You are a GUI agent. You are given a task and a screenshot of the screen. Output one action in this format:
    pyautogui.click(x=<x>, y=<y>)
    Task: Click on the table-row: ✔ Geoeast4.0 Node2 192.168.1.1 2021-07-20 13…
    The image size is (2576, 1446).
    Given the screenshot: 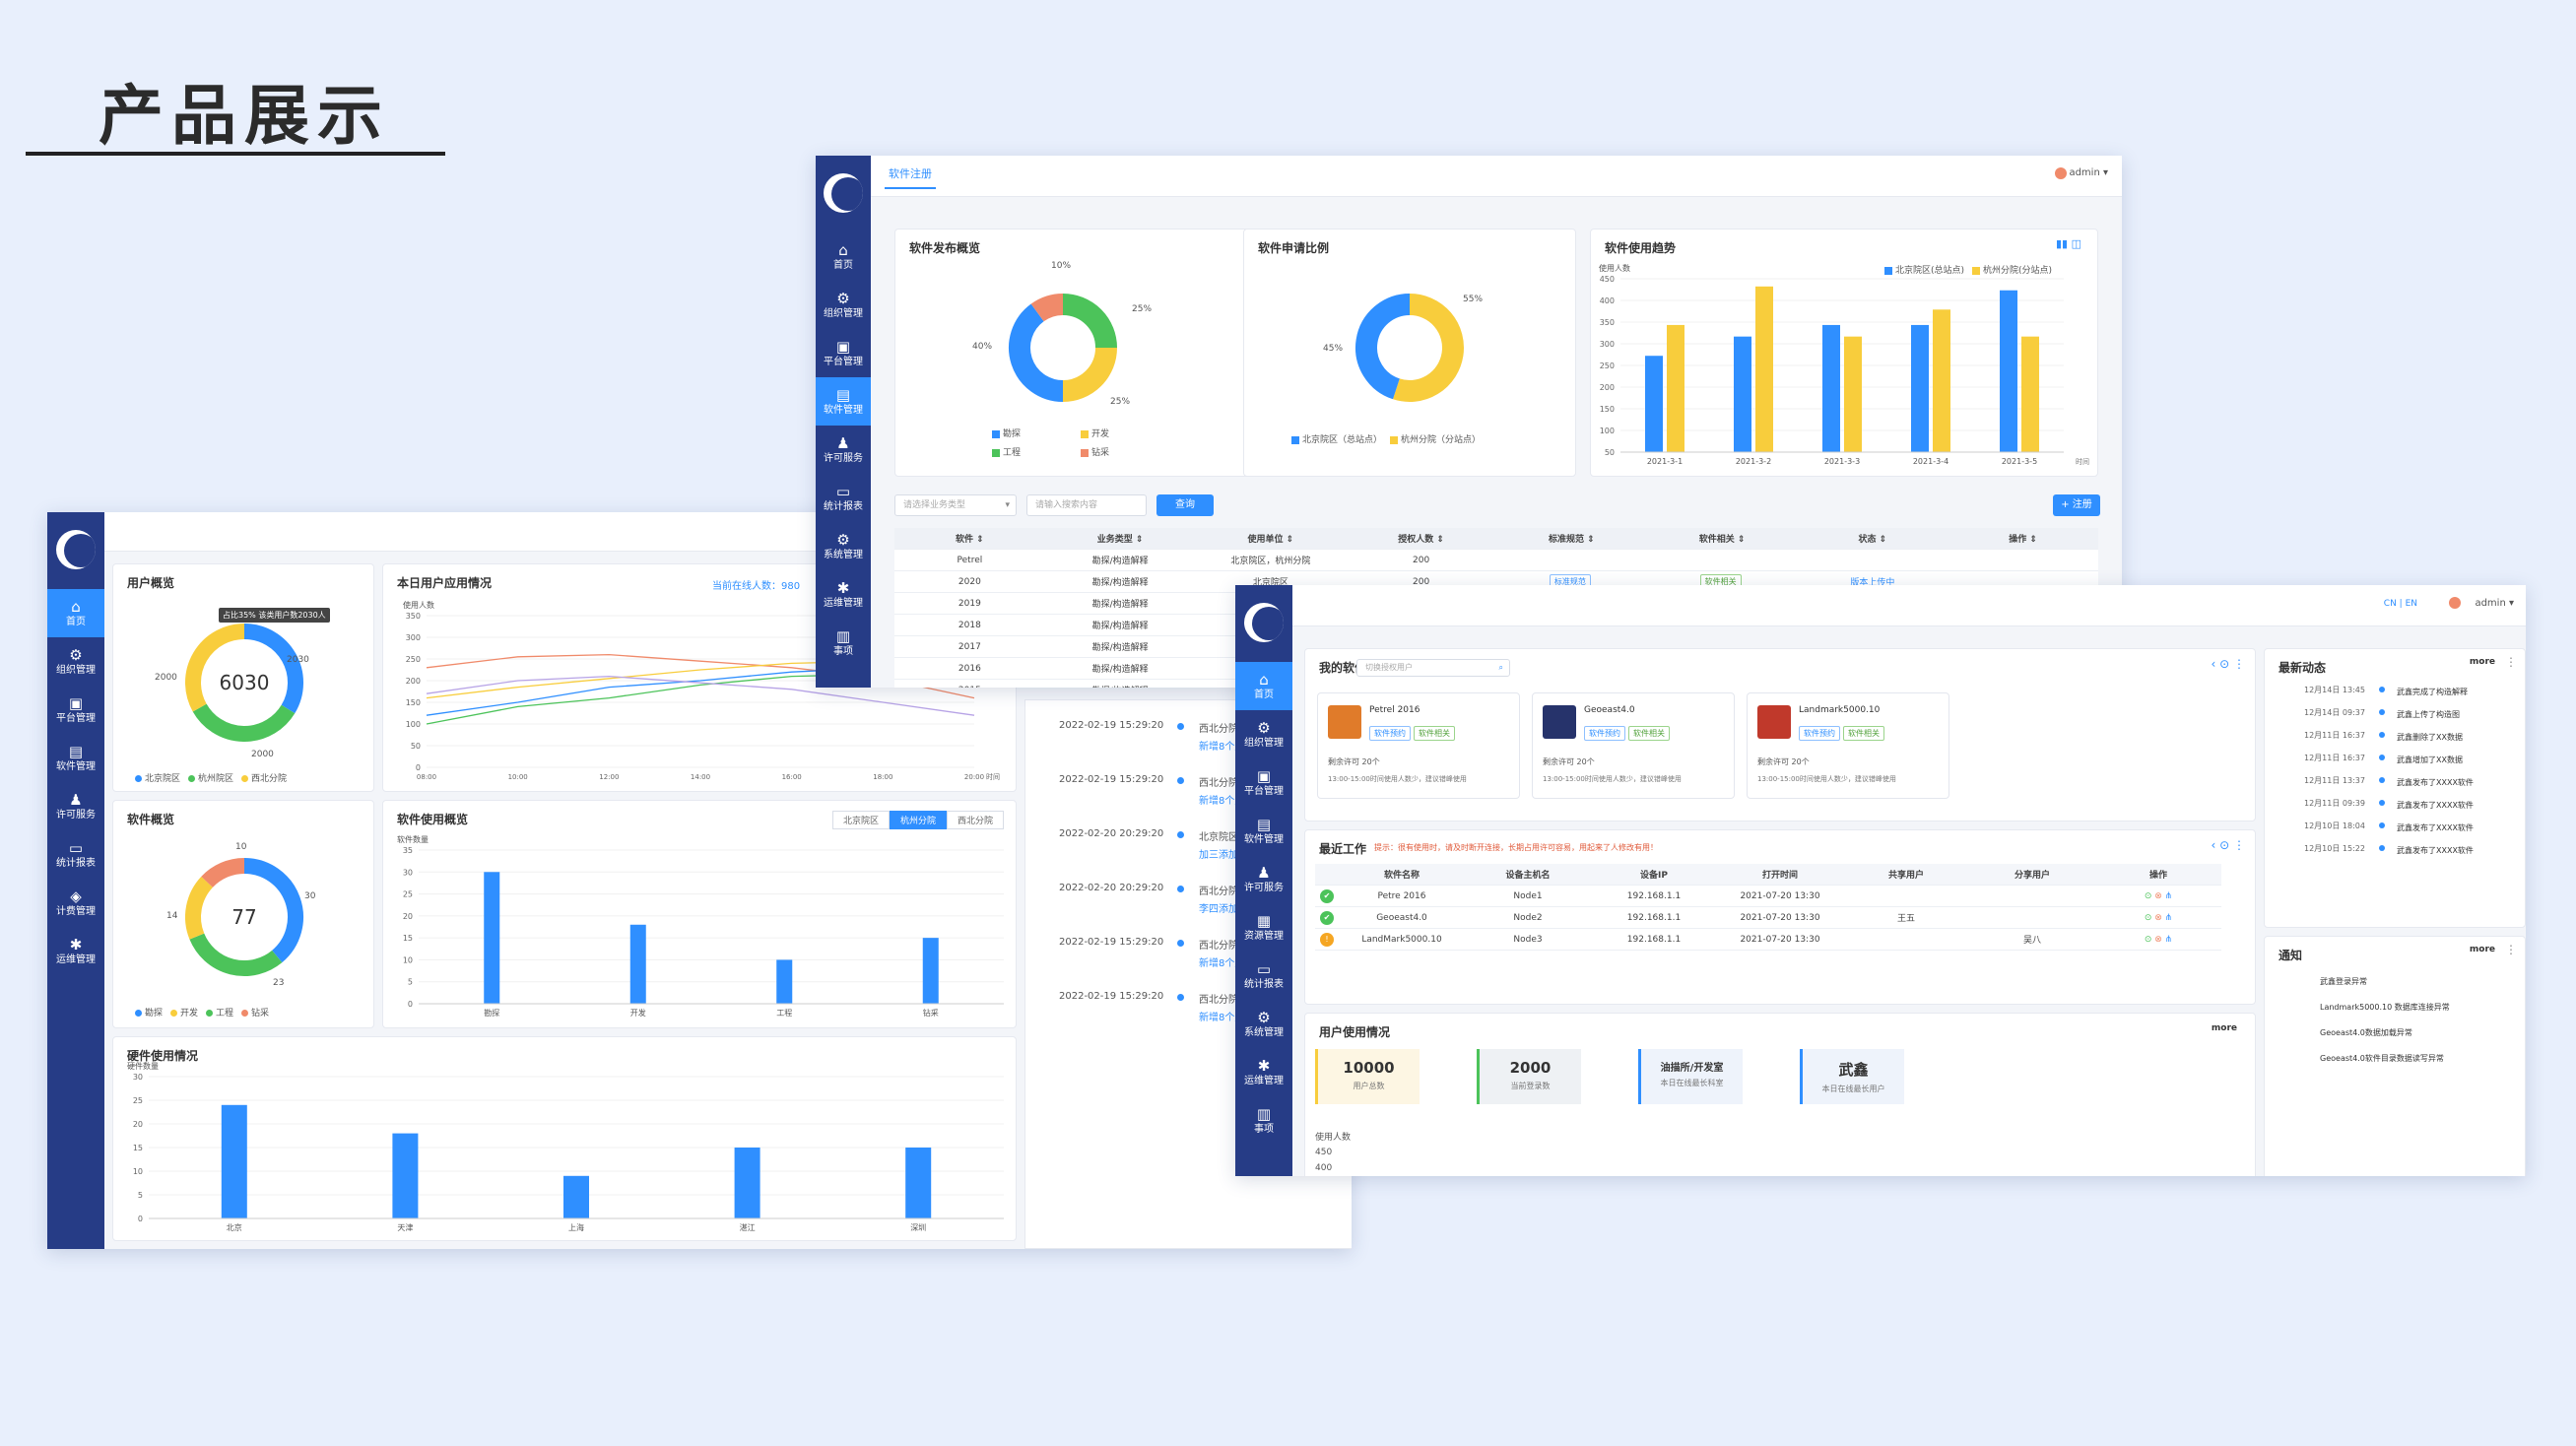 What is the action you would take?
    pyautogui.click(x=1768, y=918)
    